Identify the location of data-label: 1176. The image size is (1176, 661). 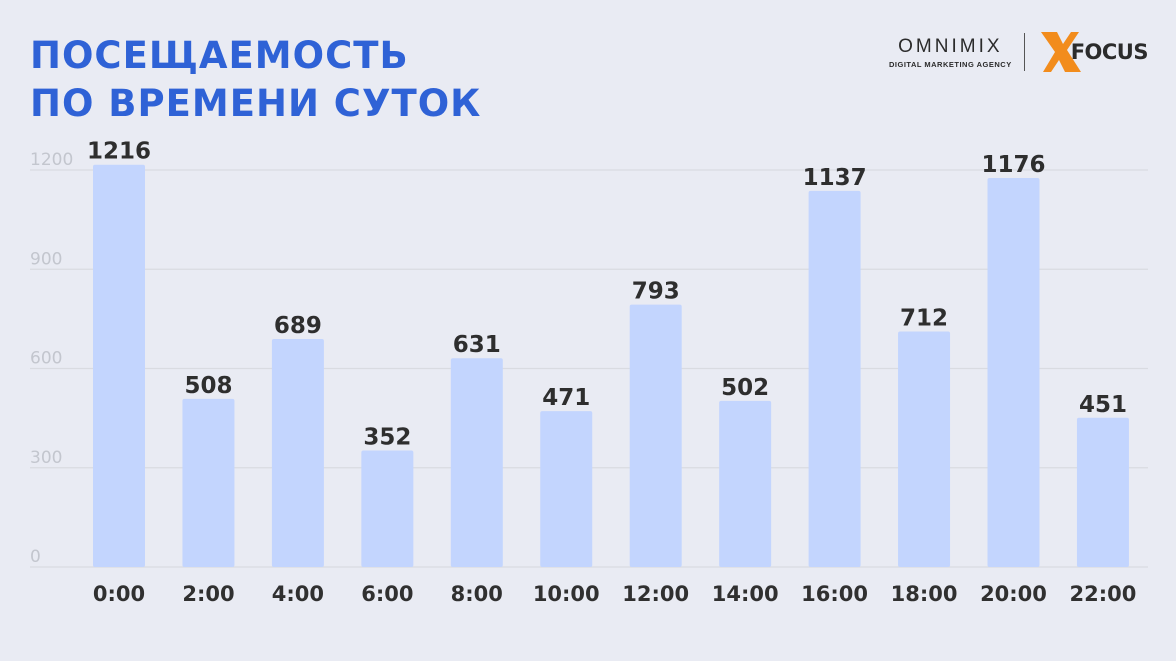
(1013, 165).